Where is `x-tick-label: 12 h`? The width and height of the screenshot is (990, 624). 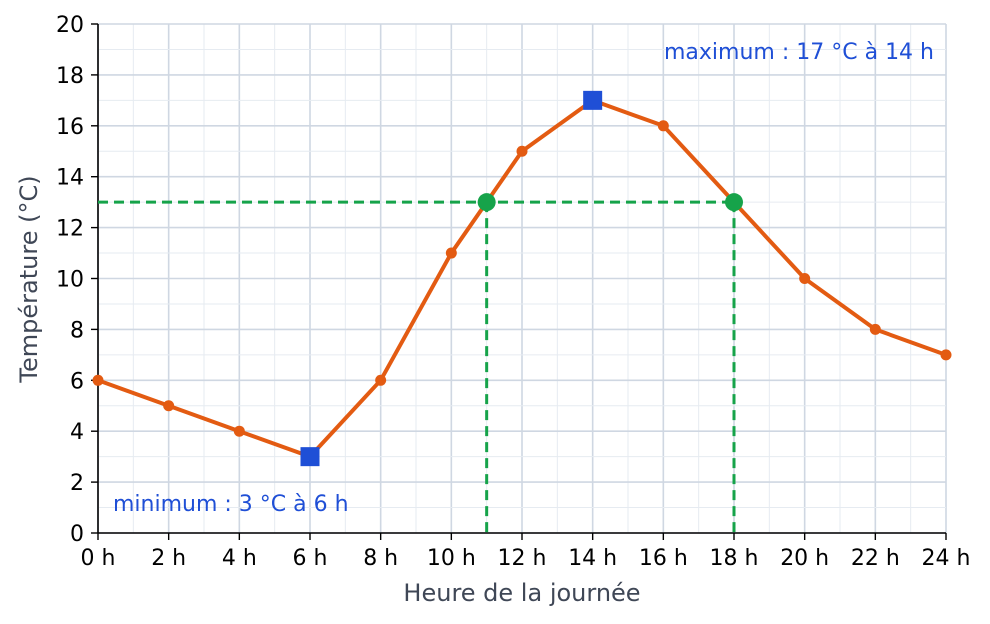
x-tick-label: 12 h is located at coordinates (522, 558).